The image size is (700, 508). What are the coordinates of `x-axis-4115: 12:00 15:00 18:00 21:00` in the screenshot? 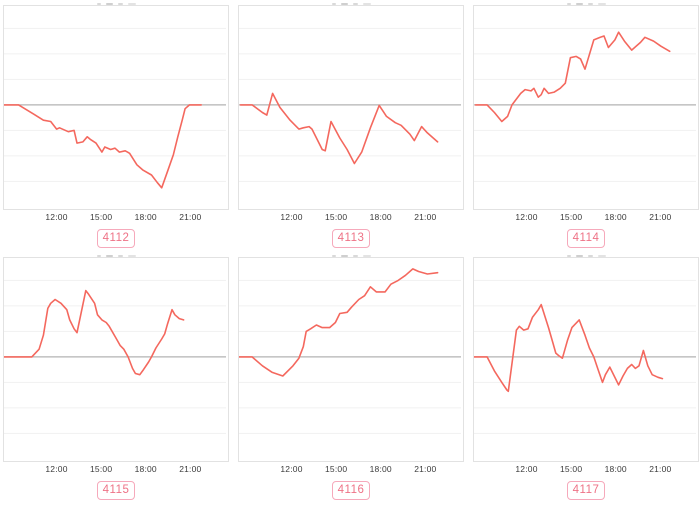 It's located at (116, 469).